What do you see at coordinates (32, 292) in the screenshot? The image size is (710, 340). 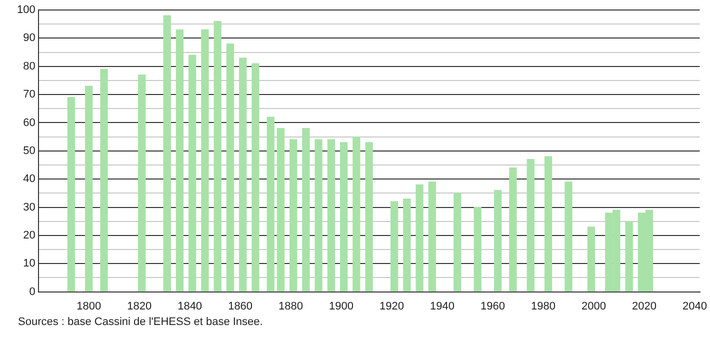 I see `y-tick-label: 0` at bounding box center [32, 292].